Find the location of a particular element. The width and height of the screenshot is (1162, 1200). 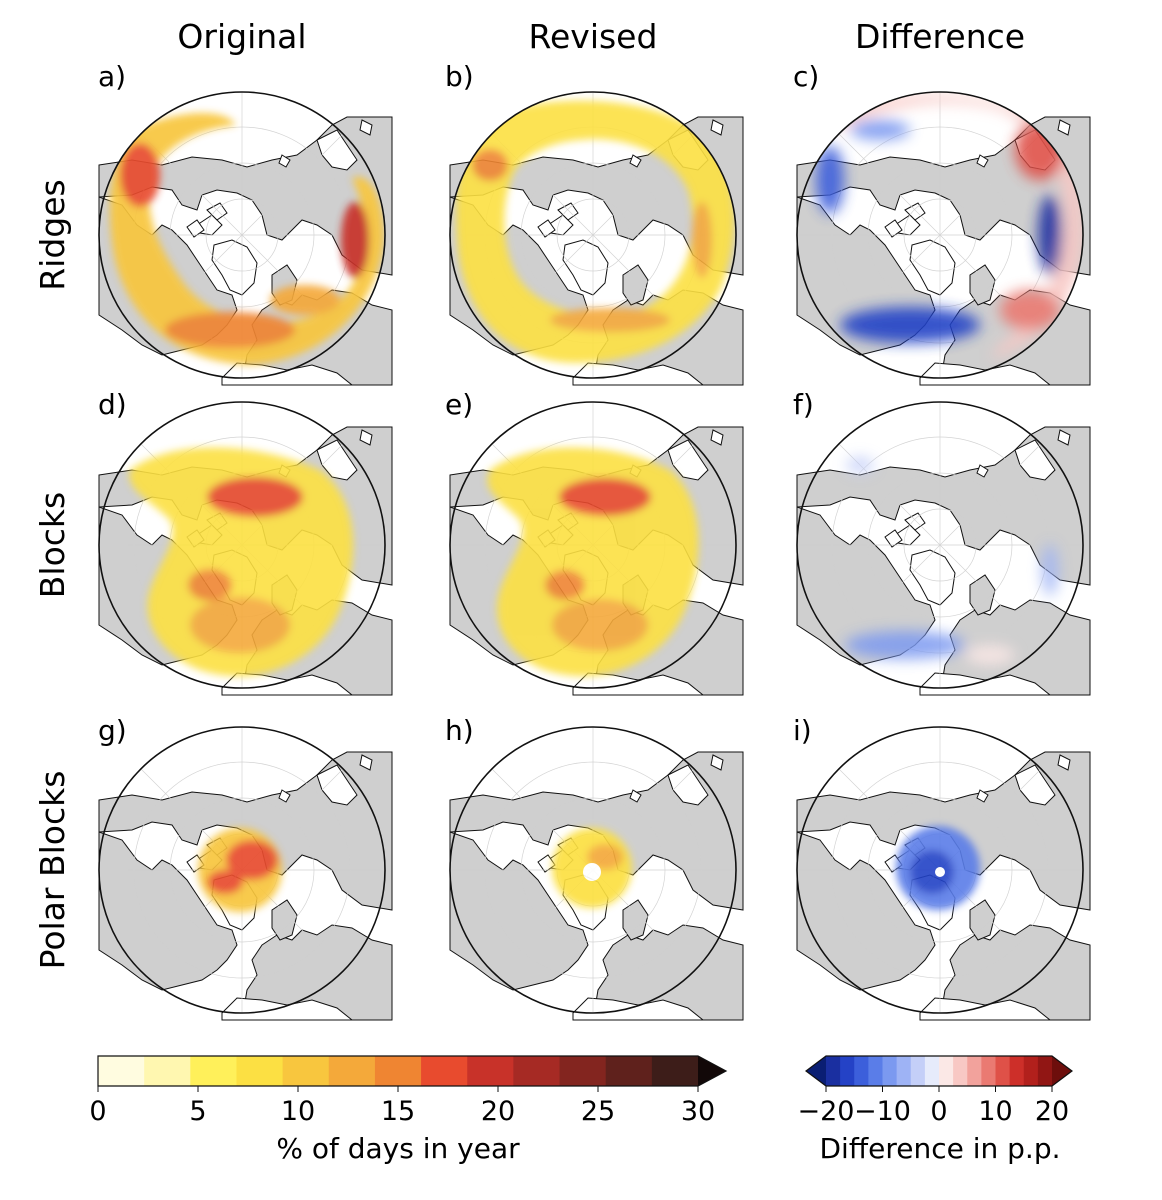

map-outline-a is located at coordinates (242, 235).